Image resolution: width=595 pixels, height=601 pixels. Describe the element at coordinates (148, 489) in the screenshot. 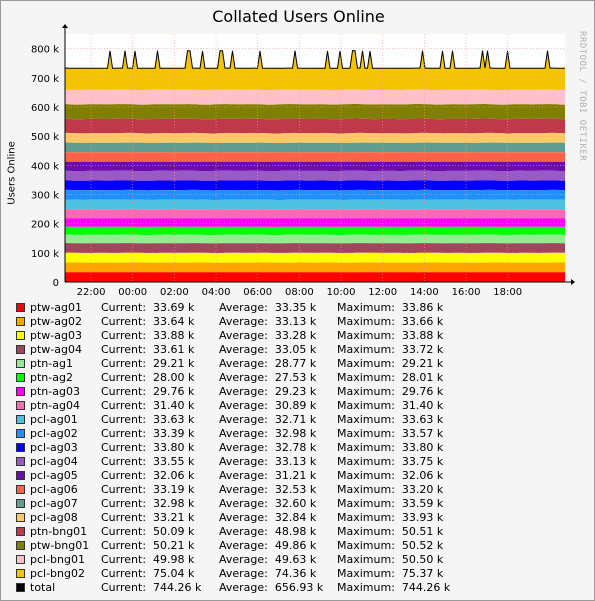

I see `legend-current: Current: 33.19 k` at that location.